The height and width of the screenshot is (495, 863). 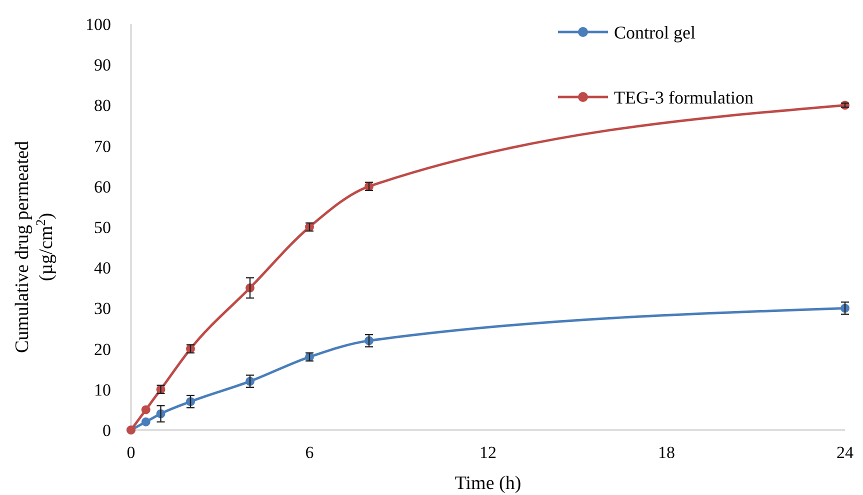 What do you see at coordinates (131, 452) in the screenshot?
I see `x-tick-label: 0` at bounding box center [131, 452].